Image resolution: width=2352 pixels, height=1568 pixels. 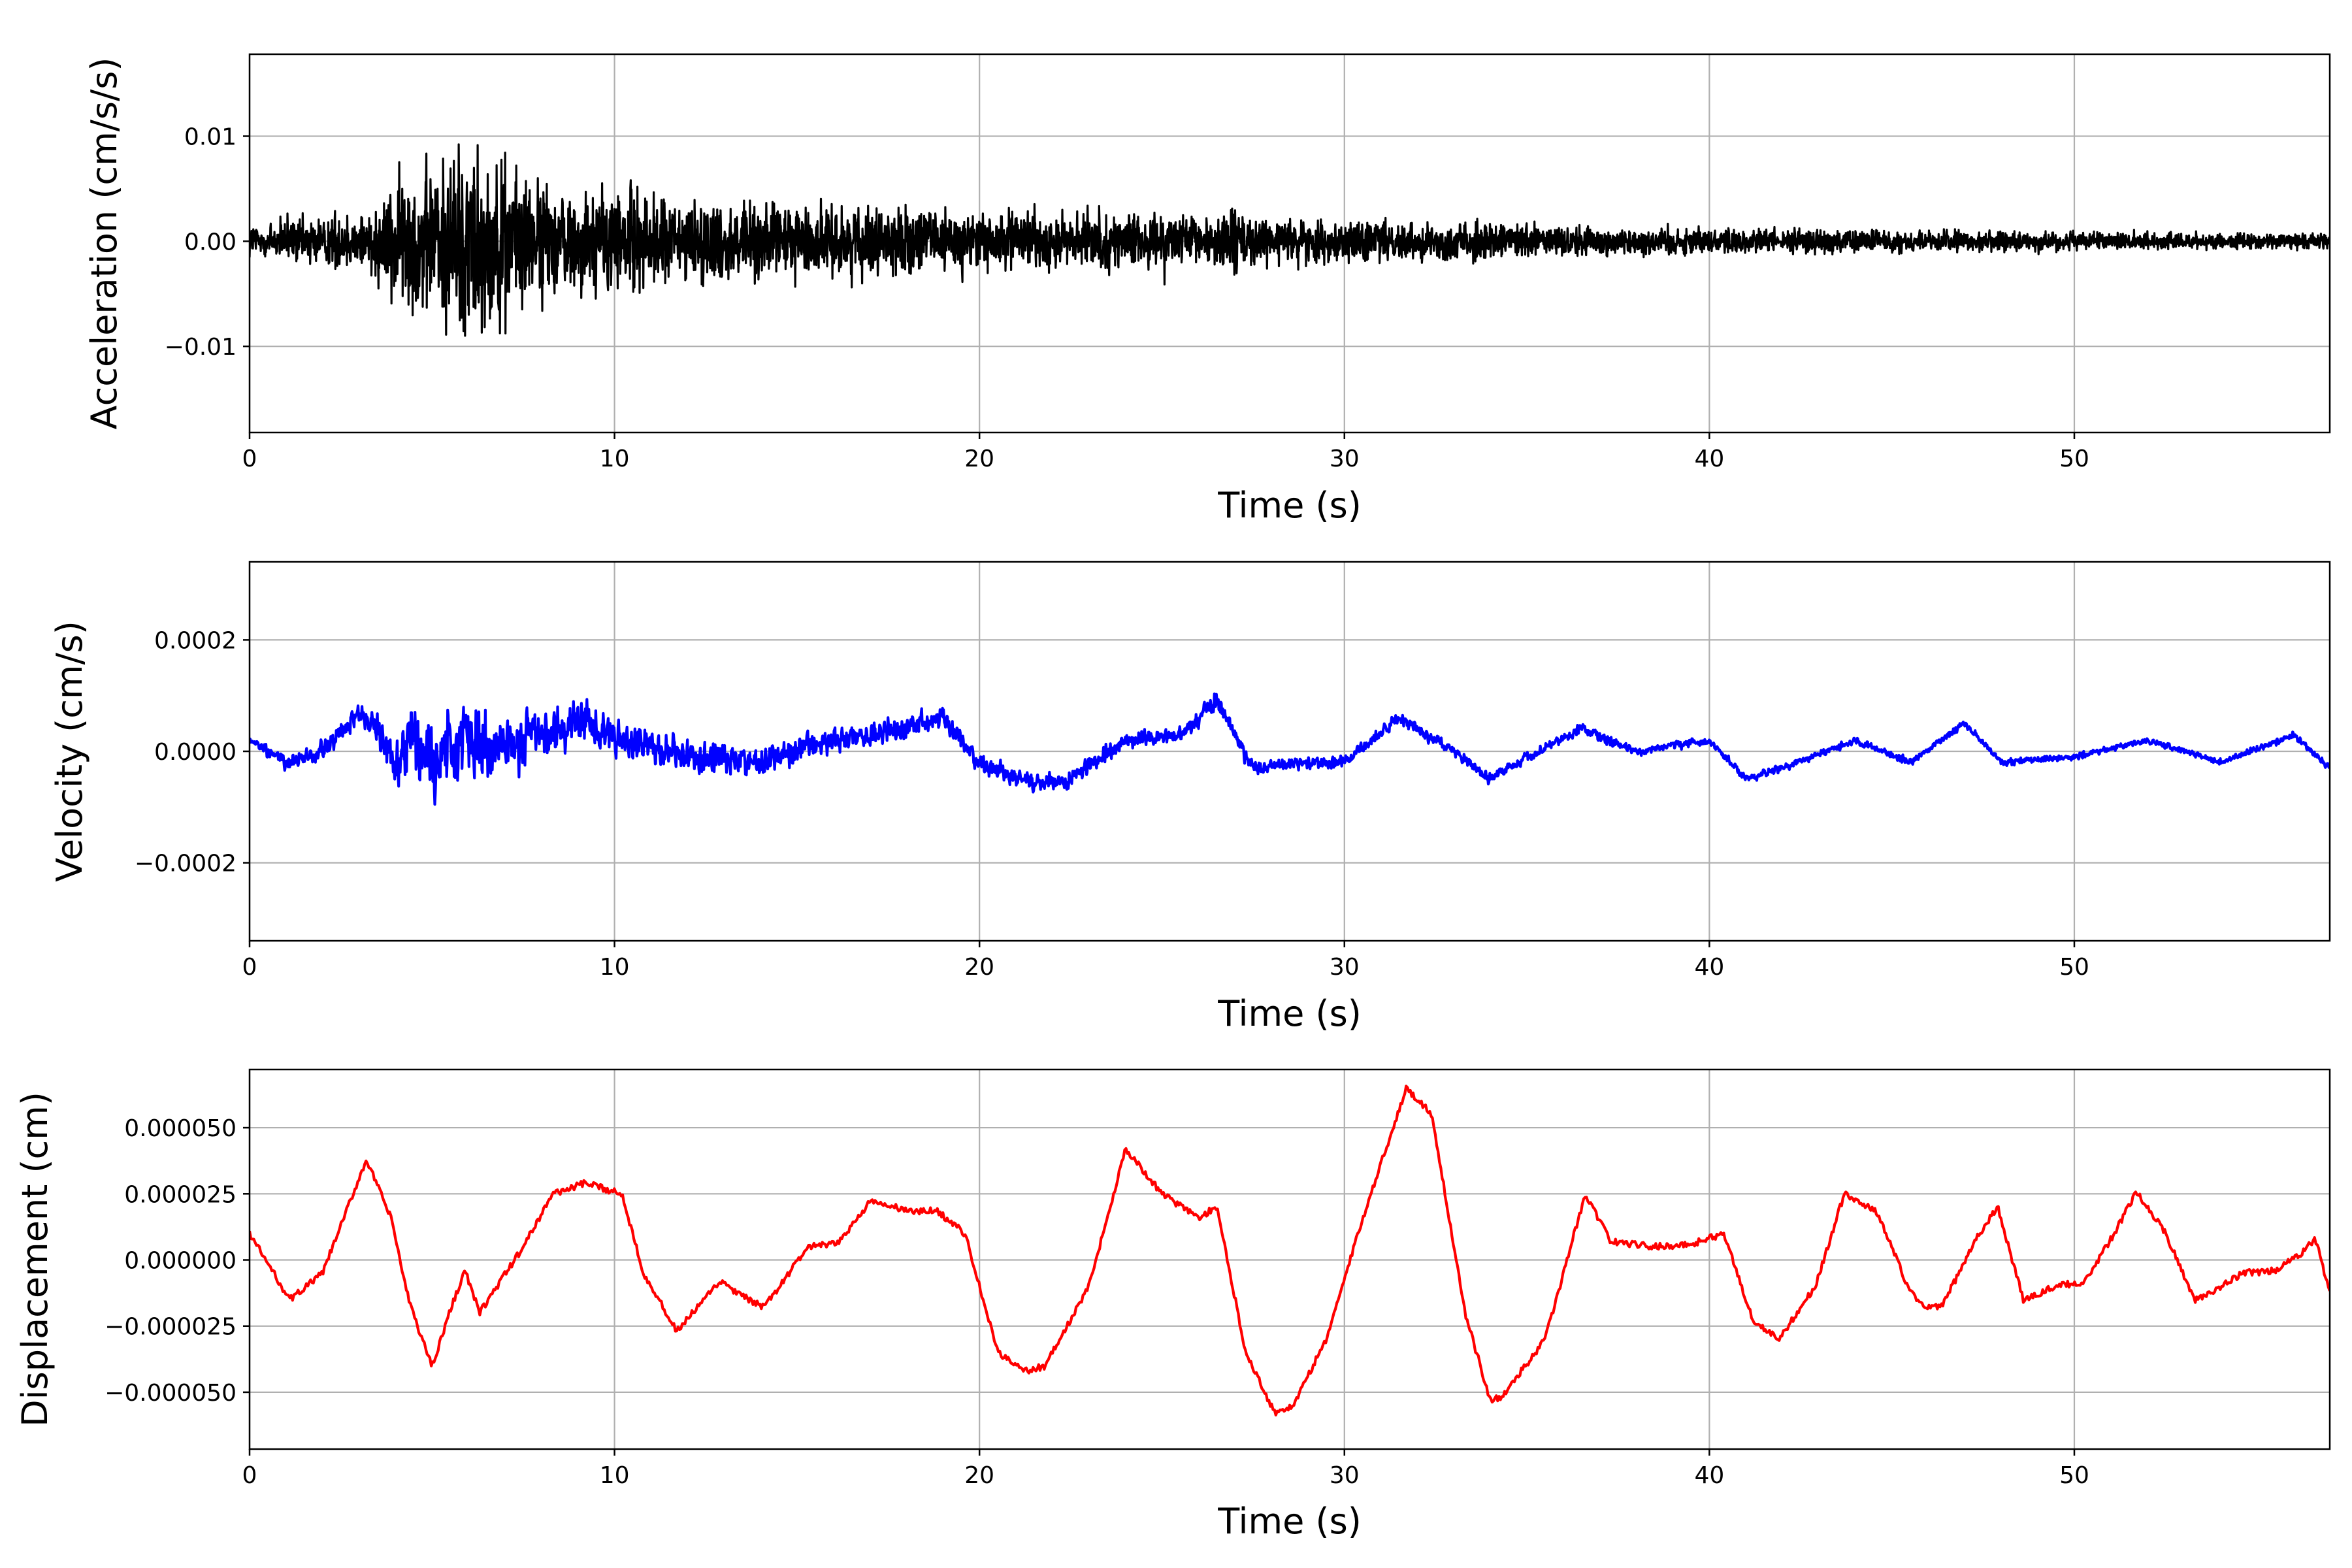 What do you see at coordinates (210, 136) in the screenshot?
I see `y-tick-label: 0.01` at bounding box center [210, 136].